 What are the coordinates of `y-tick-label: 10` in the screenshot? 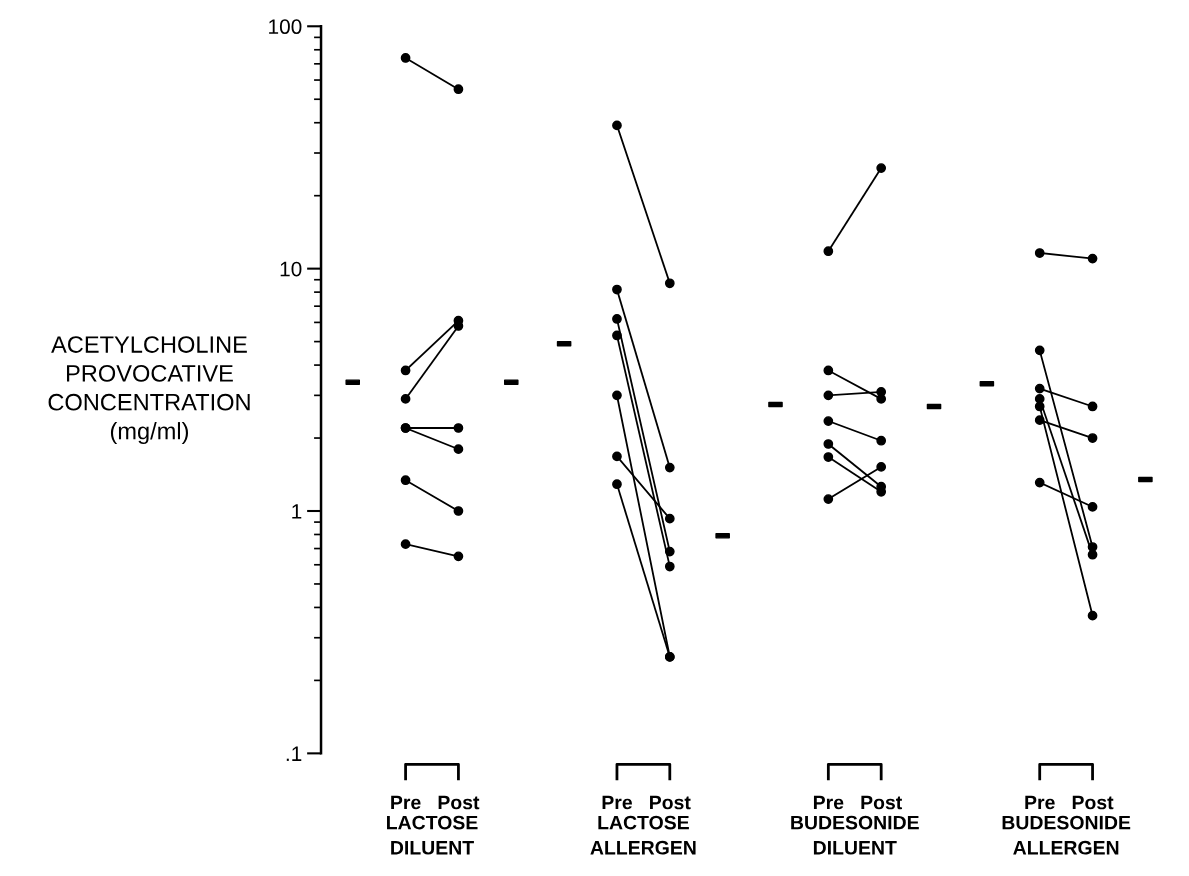 It's located at (291, 269).